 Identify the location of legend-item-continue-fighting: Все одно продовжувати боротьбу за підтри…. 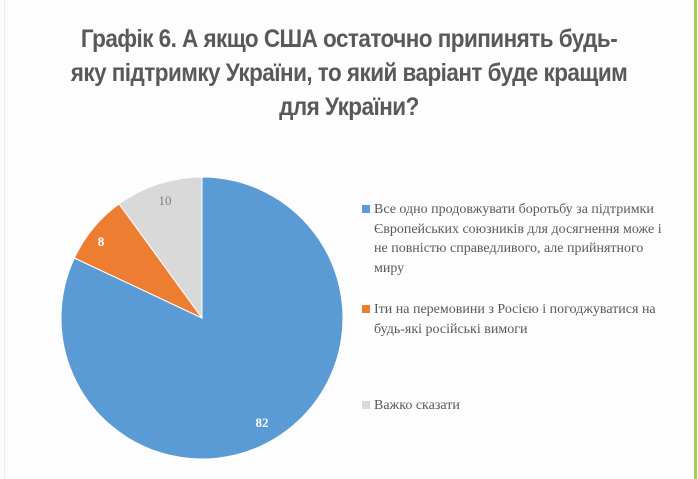
(513, 239).